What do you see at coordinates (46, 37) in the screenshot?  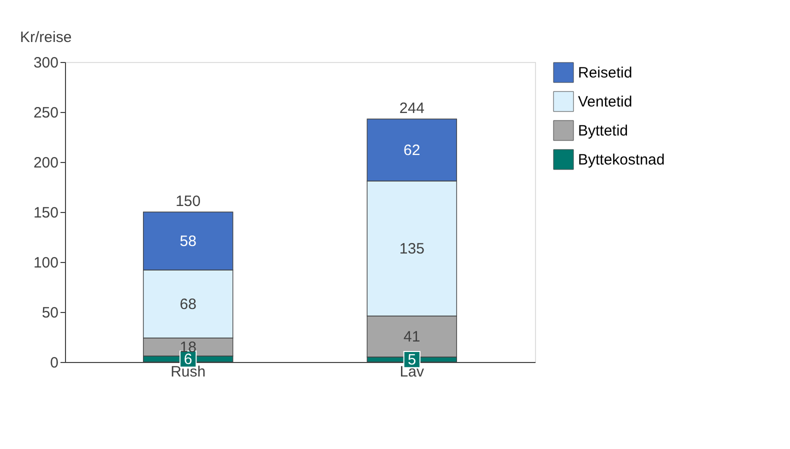 I see `y-axis-title: Kr/reise` at bounding box center [46, 37].